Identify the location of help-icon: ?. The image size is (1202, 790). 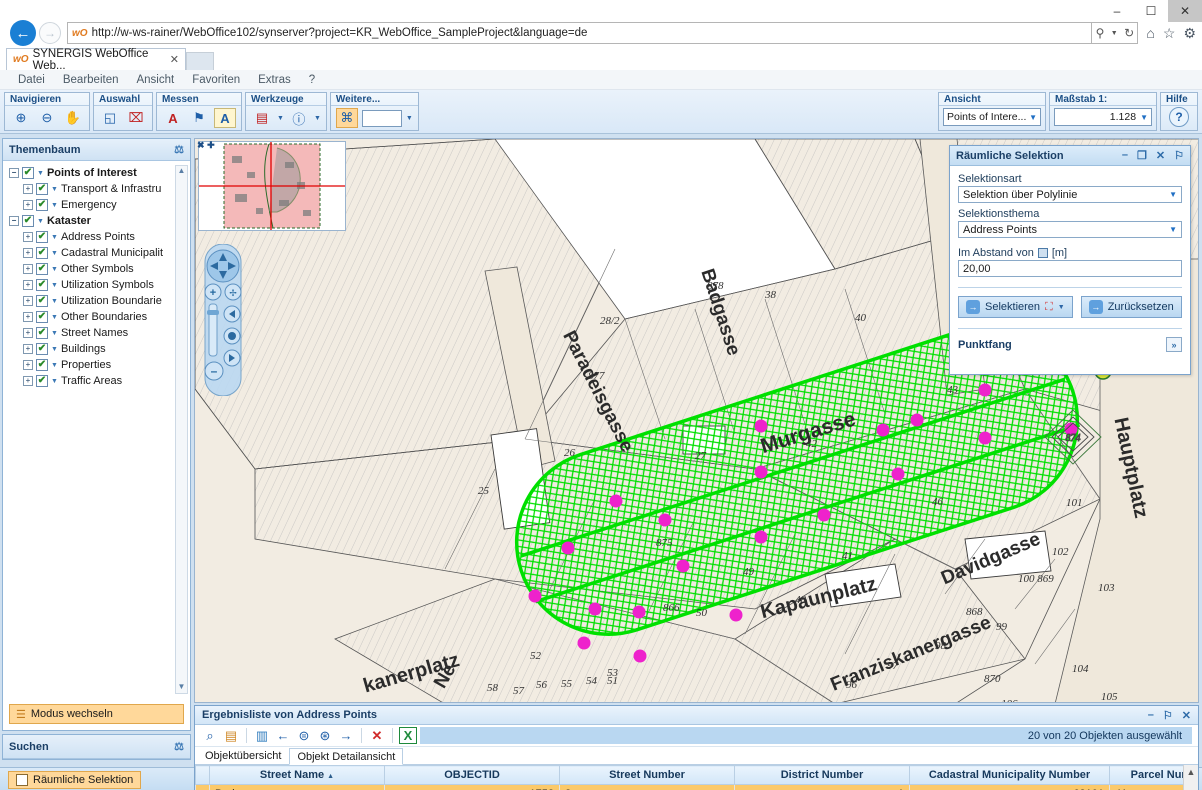
(1179, 117).